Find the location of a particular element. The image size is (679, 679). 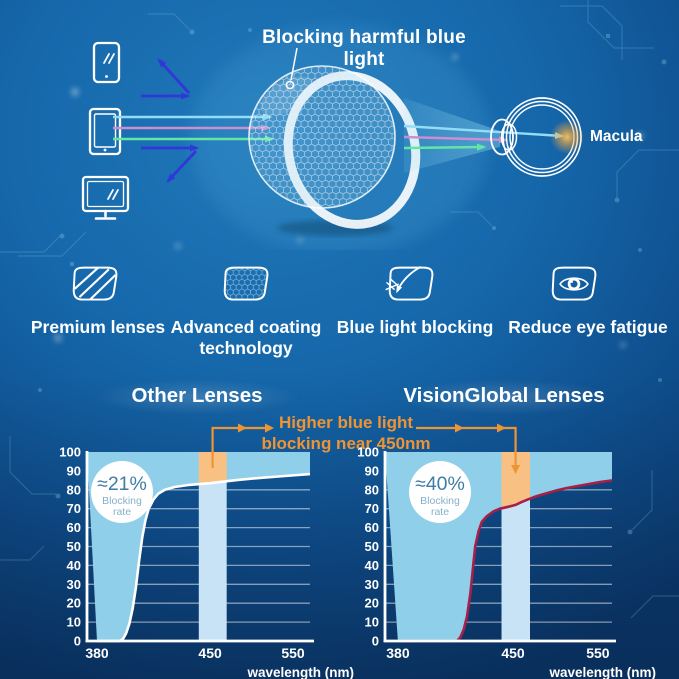

reflected-rays is located at coordinates (170, 120).